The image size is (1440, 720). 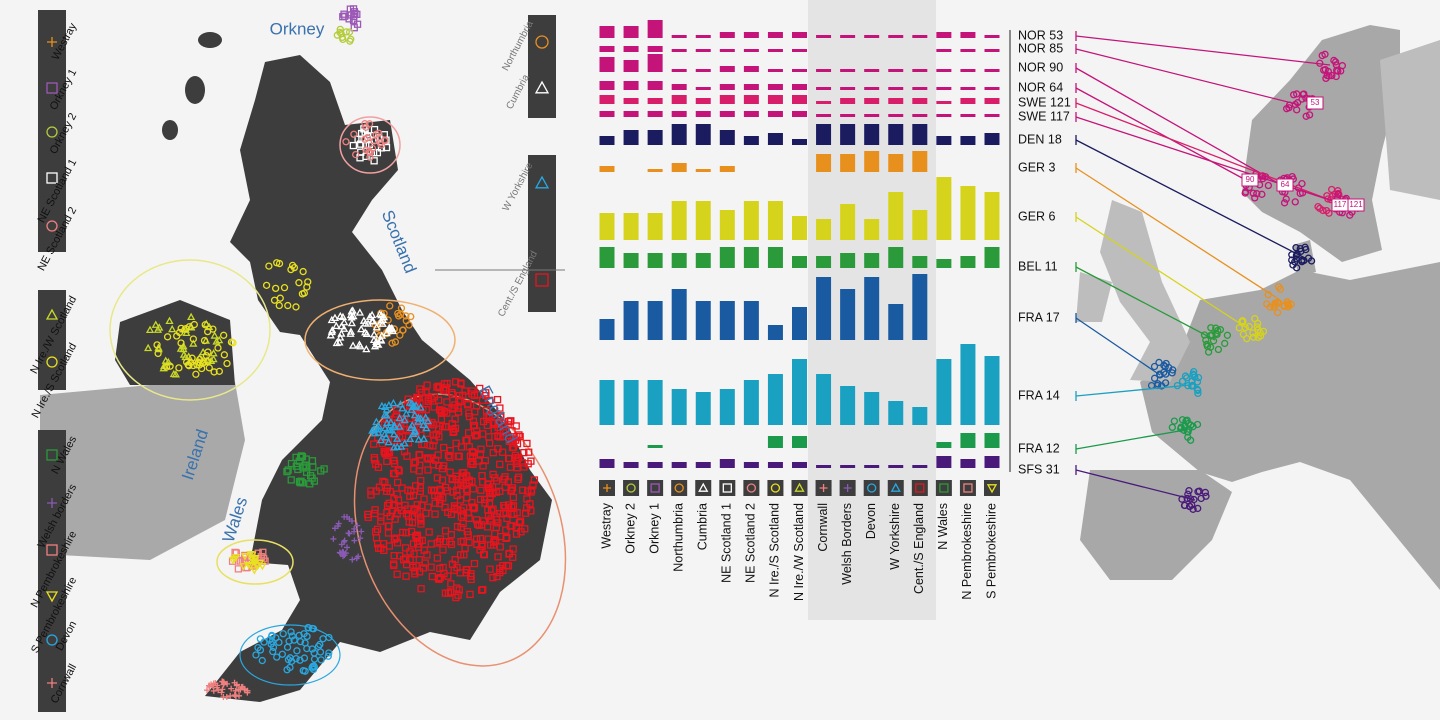 What do you see at coordinates (1250, 179) in the screenshot?
I see `map-tag-label: 90` at bounding box center [1250, 179].